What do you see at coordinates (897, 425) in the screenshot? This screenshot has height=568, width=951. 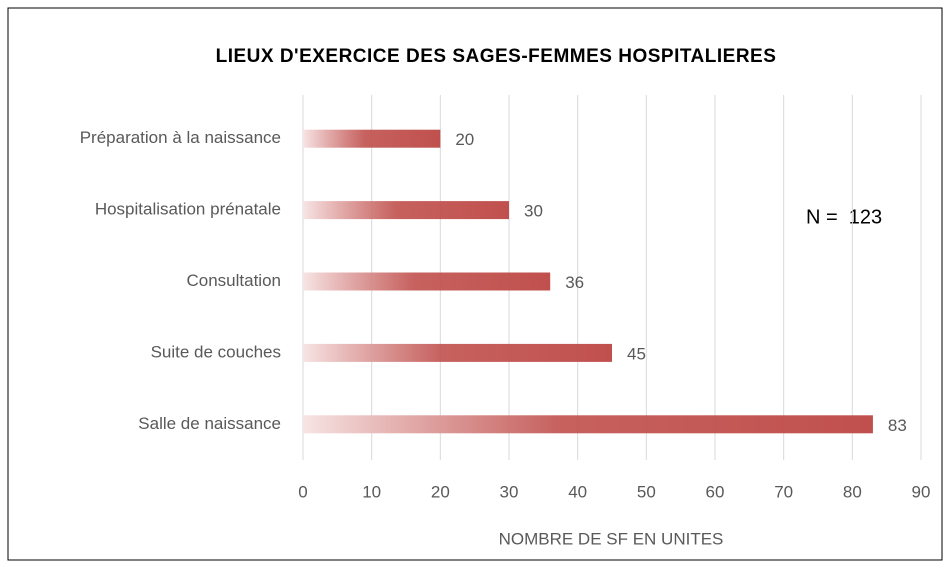 I see `data-label: 83` at bounding box center [897, 425].